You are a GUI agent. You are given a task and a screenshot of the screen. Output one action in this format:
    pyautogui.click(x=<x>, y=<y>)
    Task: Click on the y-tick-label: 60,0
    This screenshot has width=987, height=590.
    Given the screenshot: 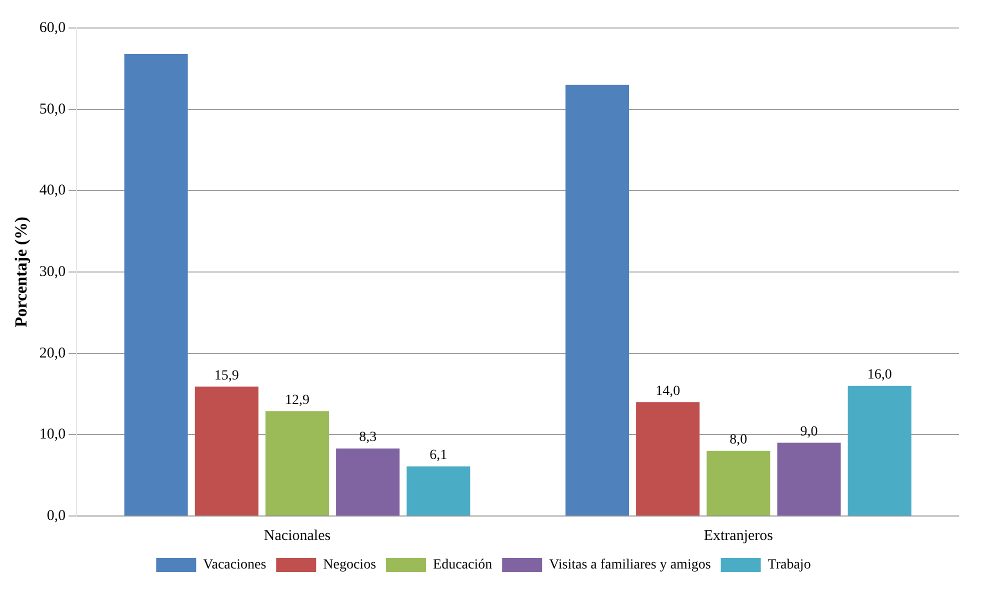 What is the action you would take?
    pyautogui.click(x=52, y=28)
    